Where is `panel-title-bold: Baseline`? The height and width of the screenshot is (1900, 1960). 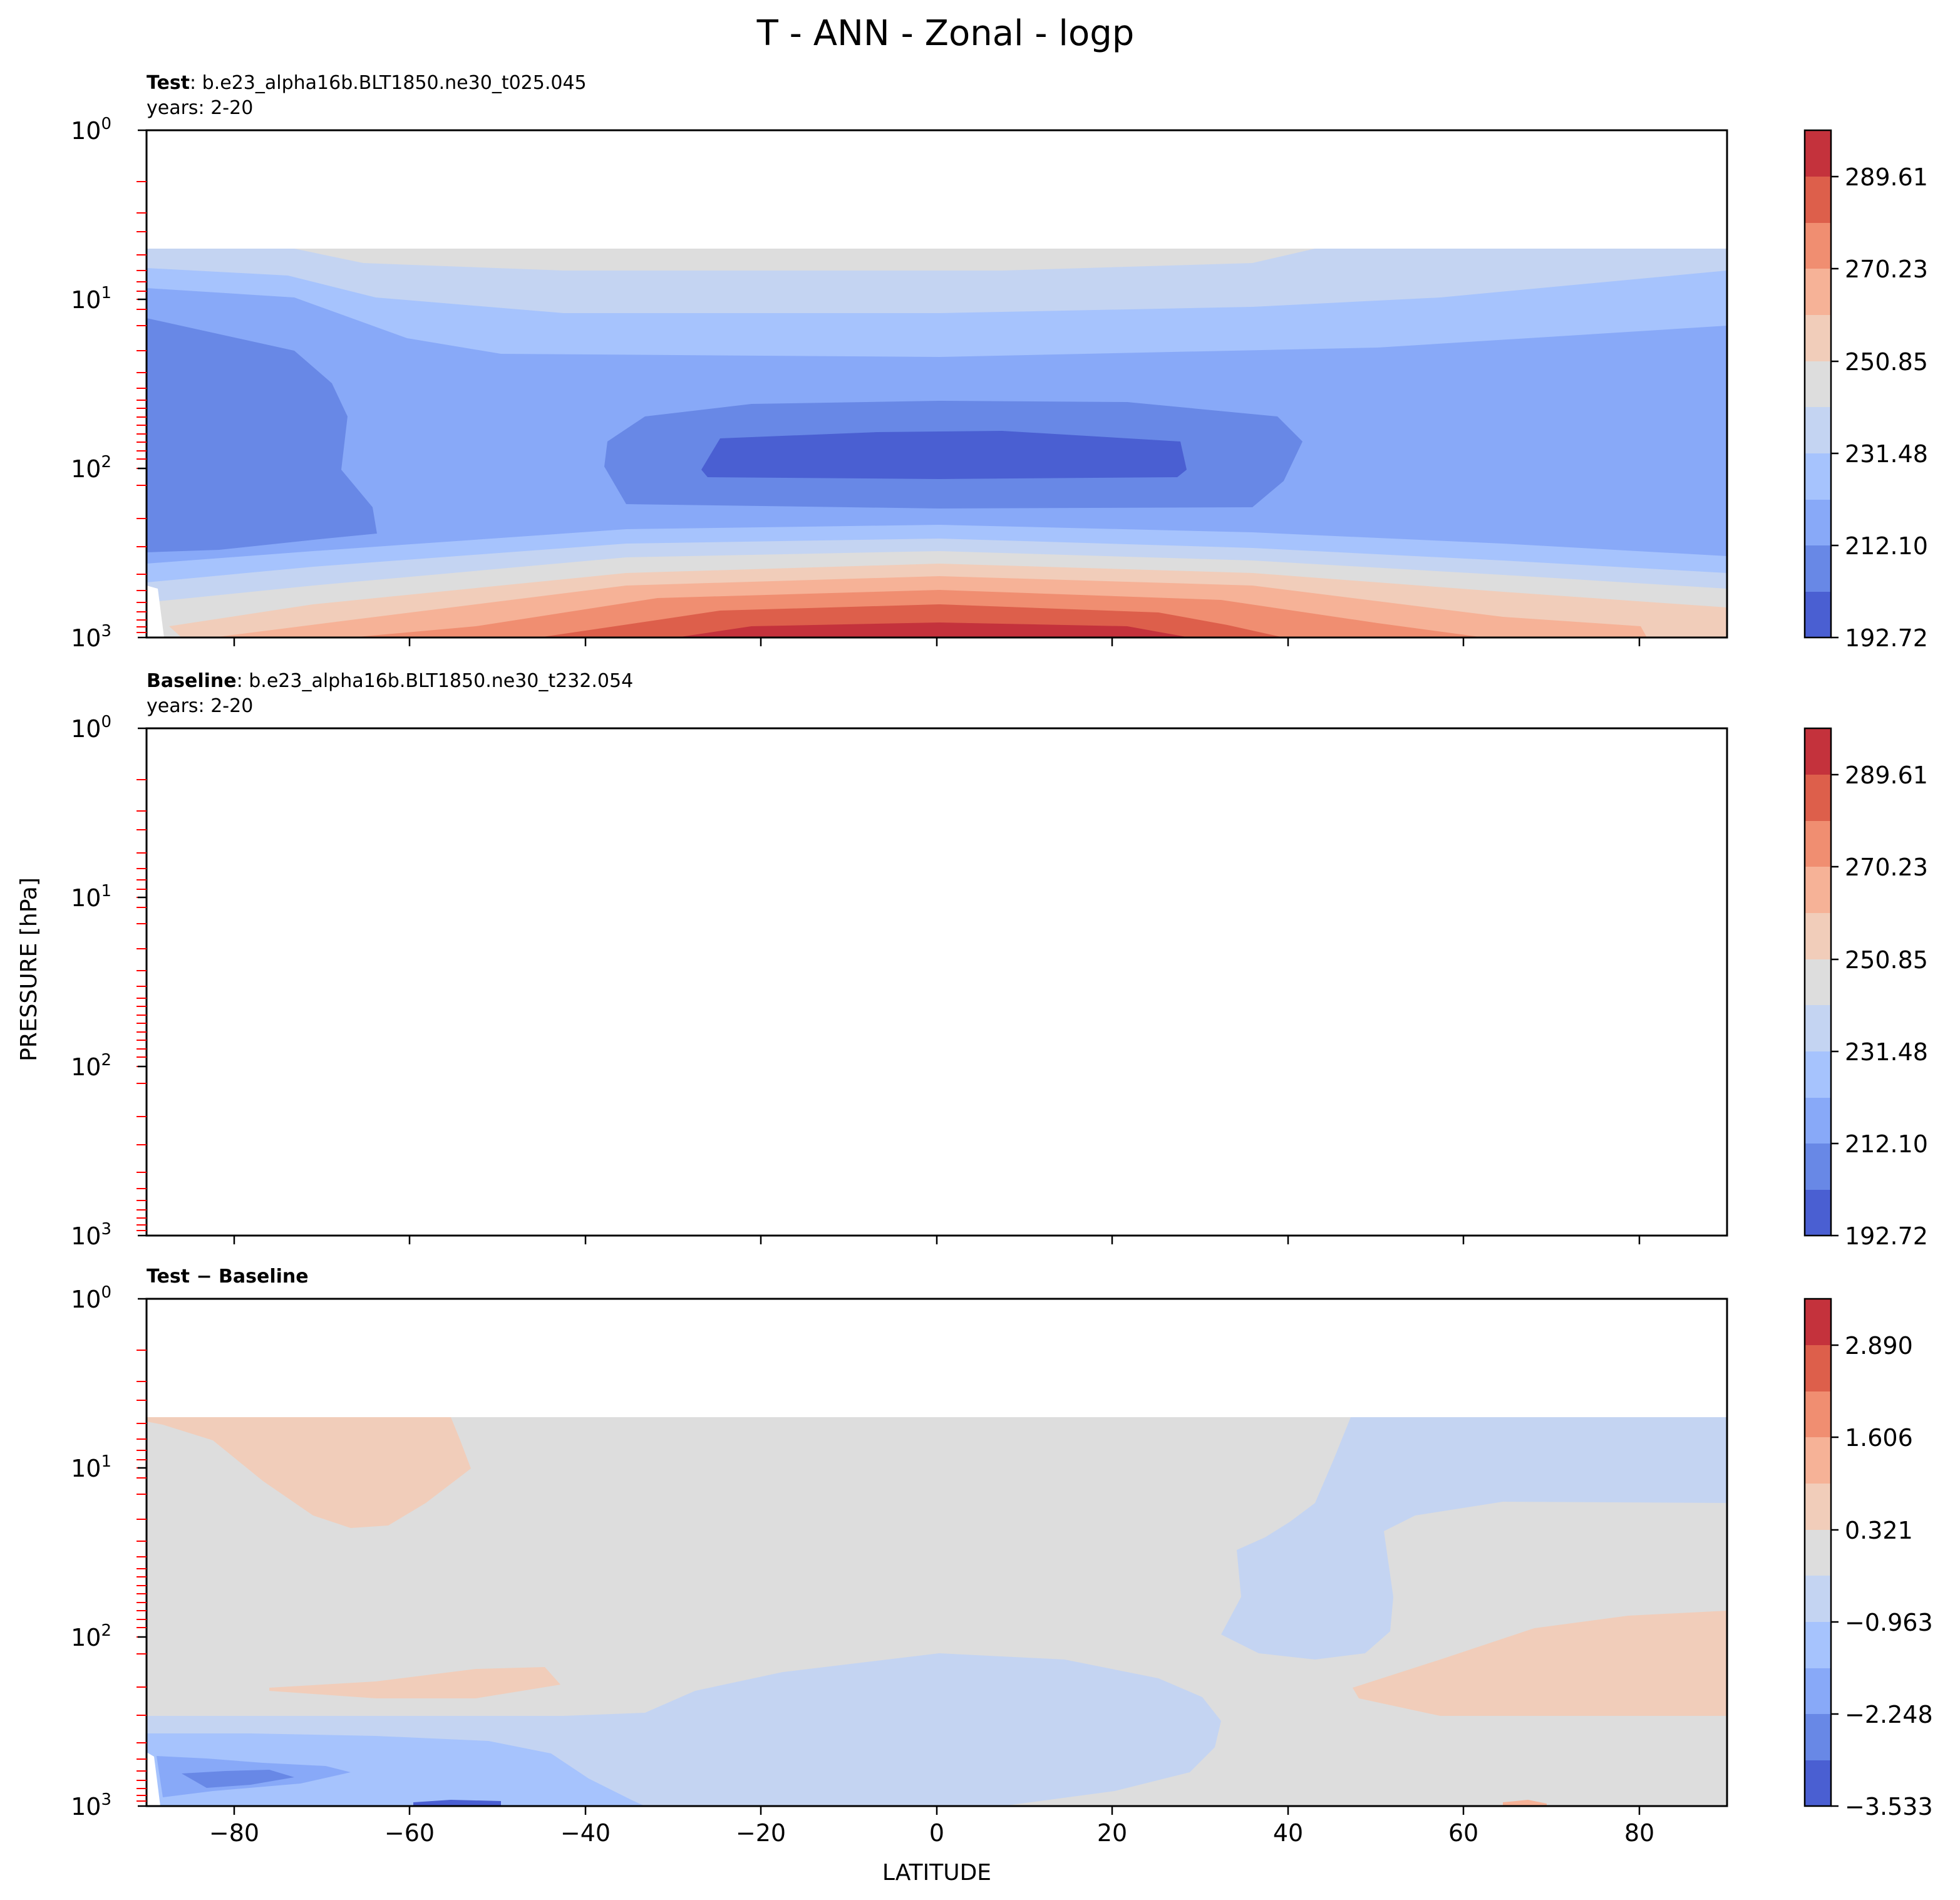
panel-title-bold: Baseline is located at coordinates (192, 681).